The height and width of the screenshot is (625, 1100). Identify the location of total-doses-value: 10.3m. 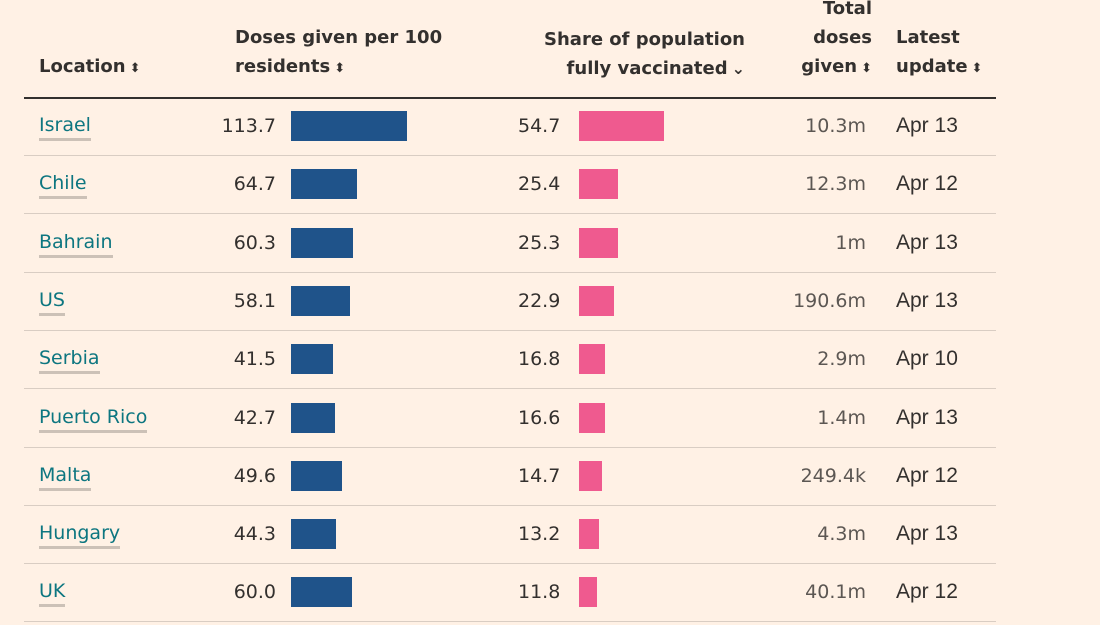
(835, 126).